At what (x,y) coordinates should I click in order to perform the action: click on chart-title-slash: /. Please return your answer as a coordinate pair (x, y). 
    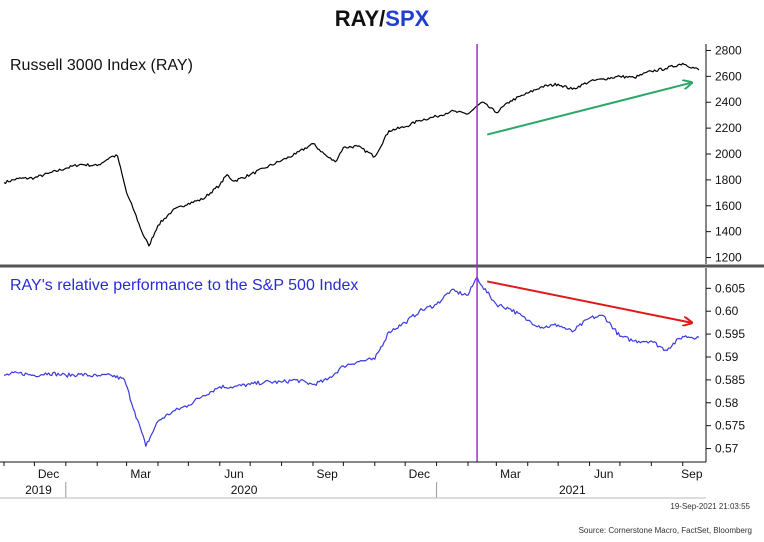
    Looking at the image, I should click on (382, 18).